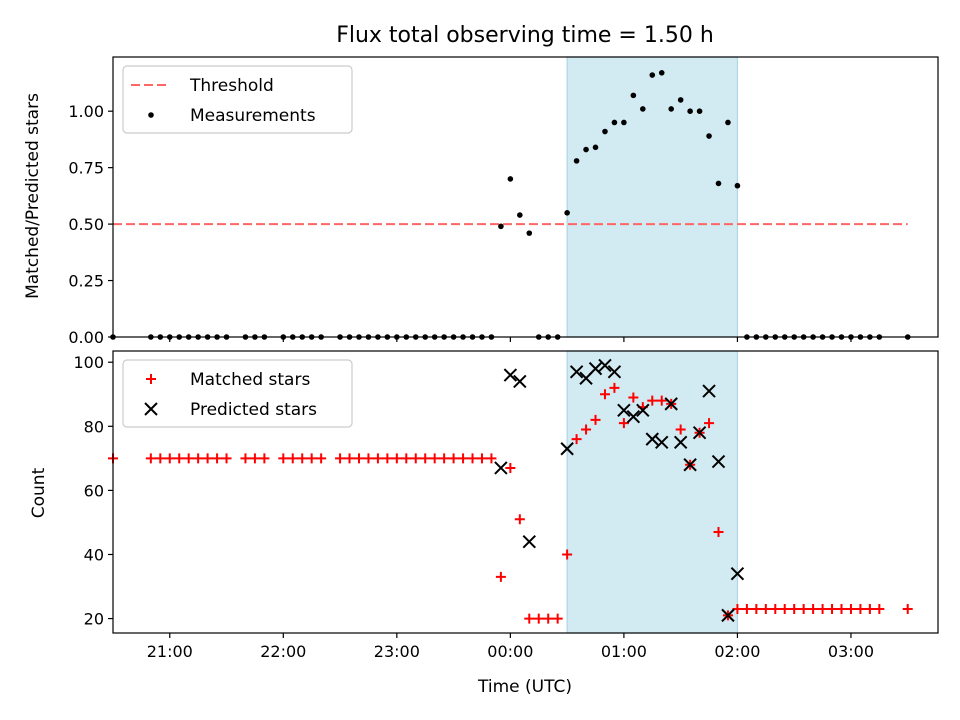  I want to click on legend-label: Threshold, so click(231, 86).